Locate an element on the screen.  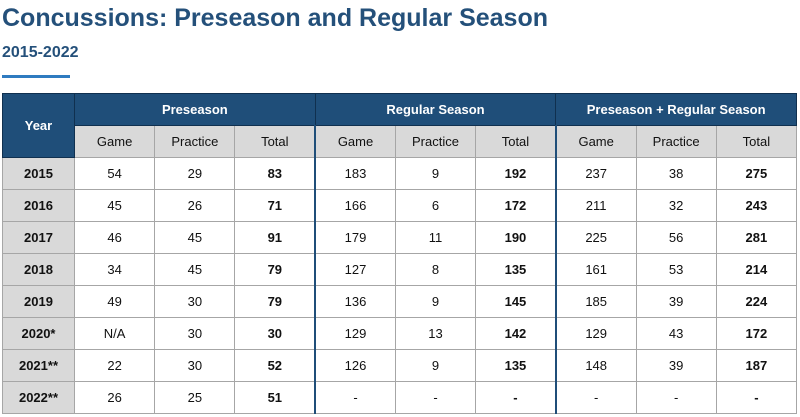
table-row: 2019 49 30 79 136 9 145 185 39 224 is located at coordinates (400, 301).